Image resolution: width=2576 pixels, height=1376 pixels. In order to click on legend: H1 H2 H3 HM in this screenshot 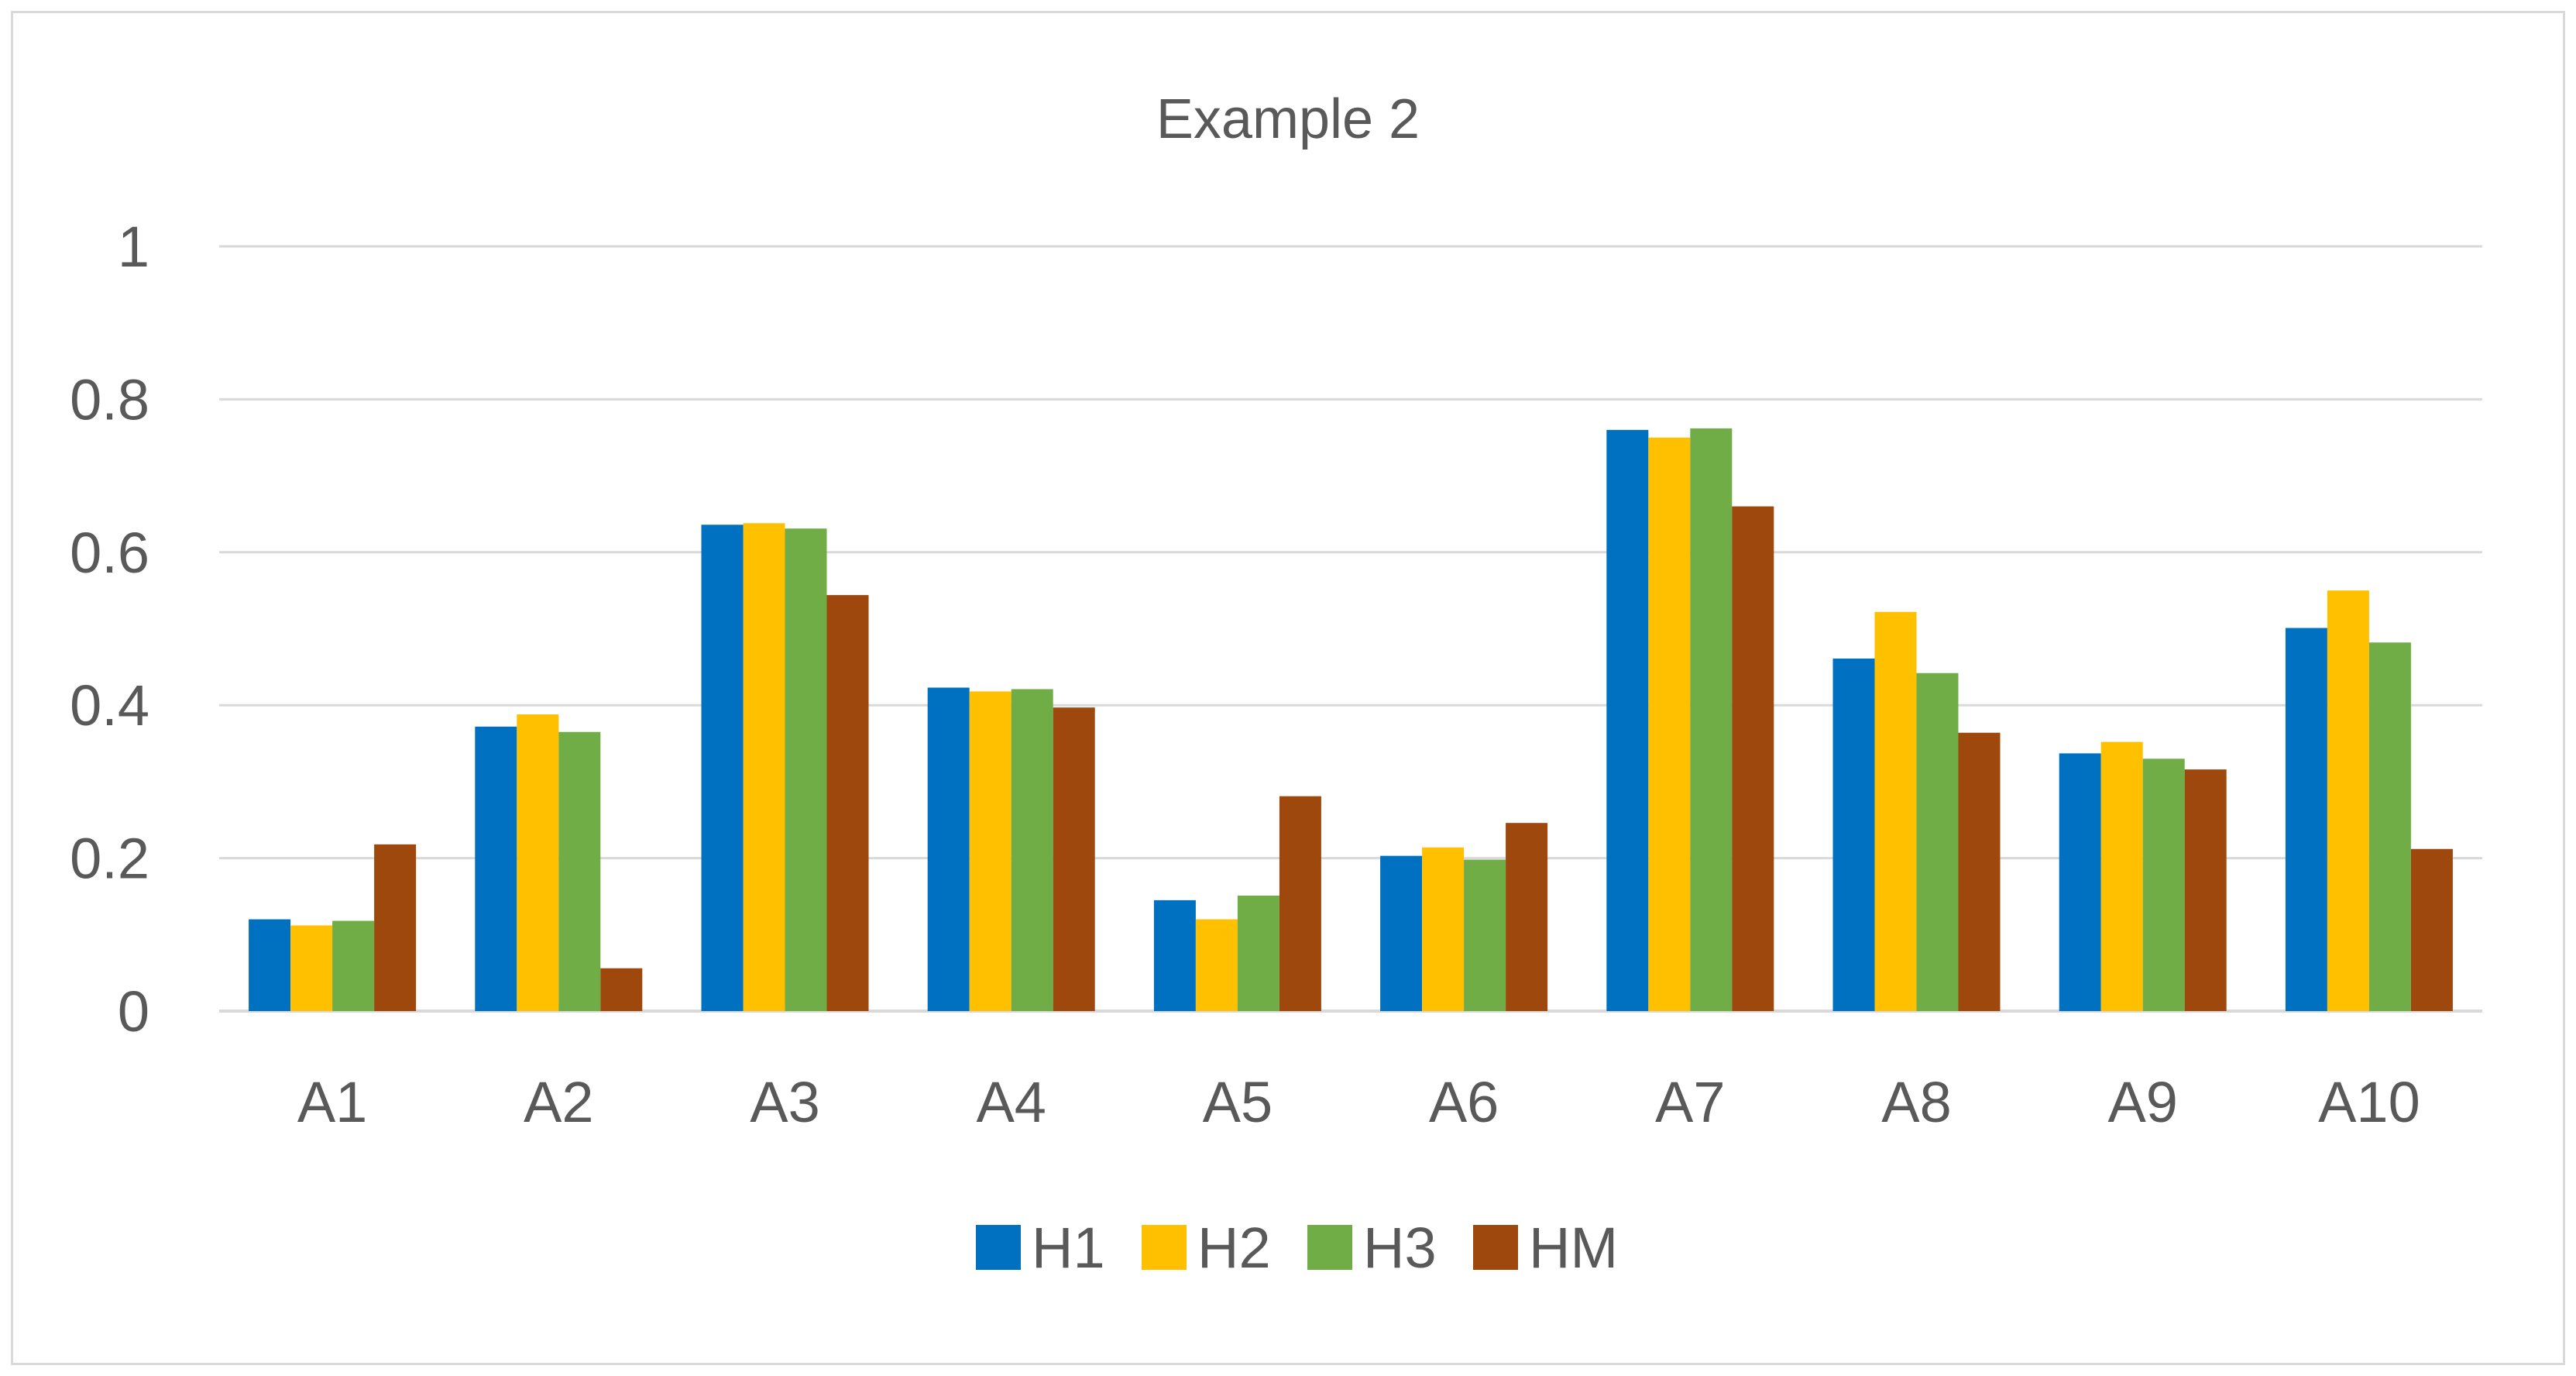, I will do `click(1297, 1248)`.